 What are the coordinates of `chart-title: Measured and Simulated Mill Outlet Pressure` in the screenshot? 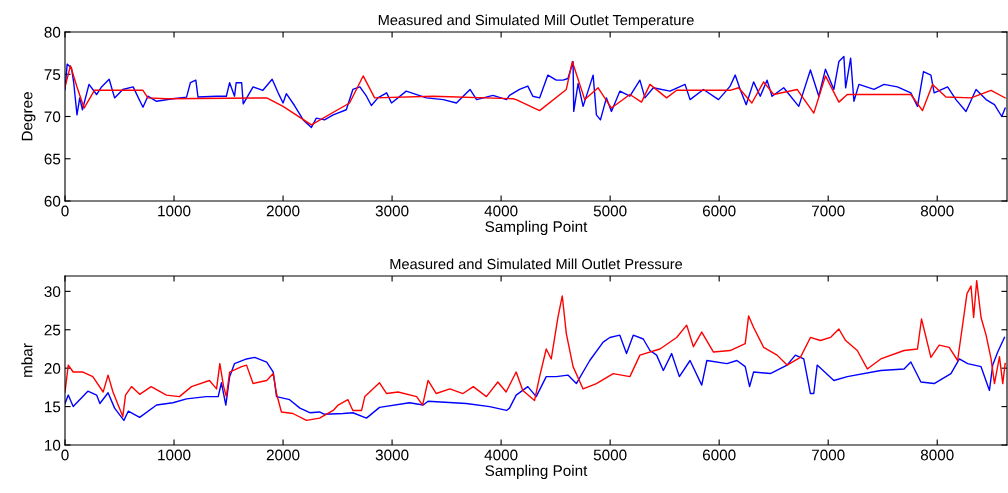 It's located at (536, 264).